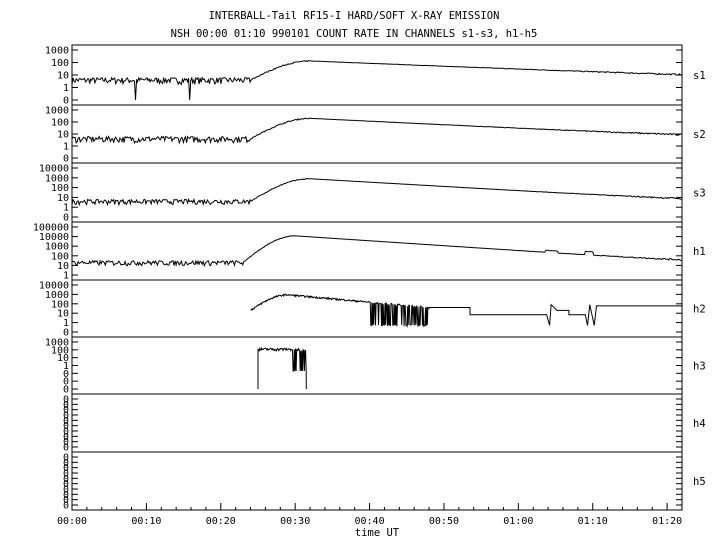 This screenshot has height=550, width=720. I want to click on series-line-h3, so click(282, 368).